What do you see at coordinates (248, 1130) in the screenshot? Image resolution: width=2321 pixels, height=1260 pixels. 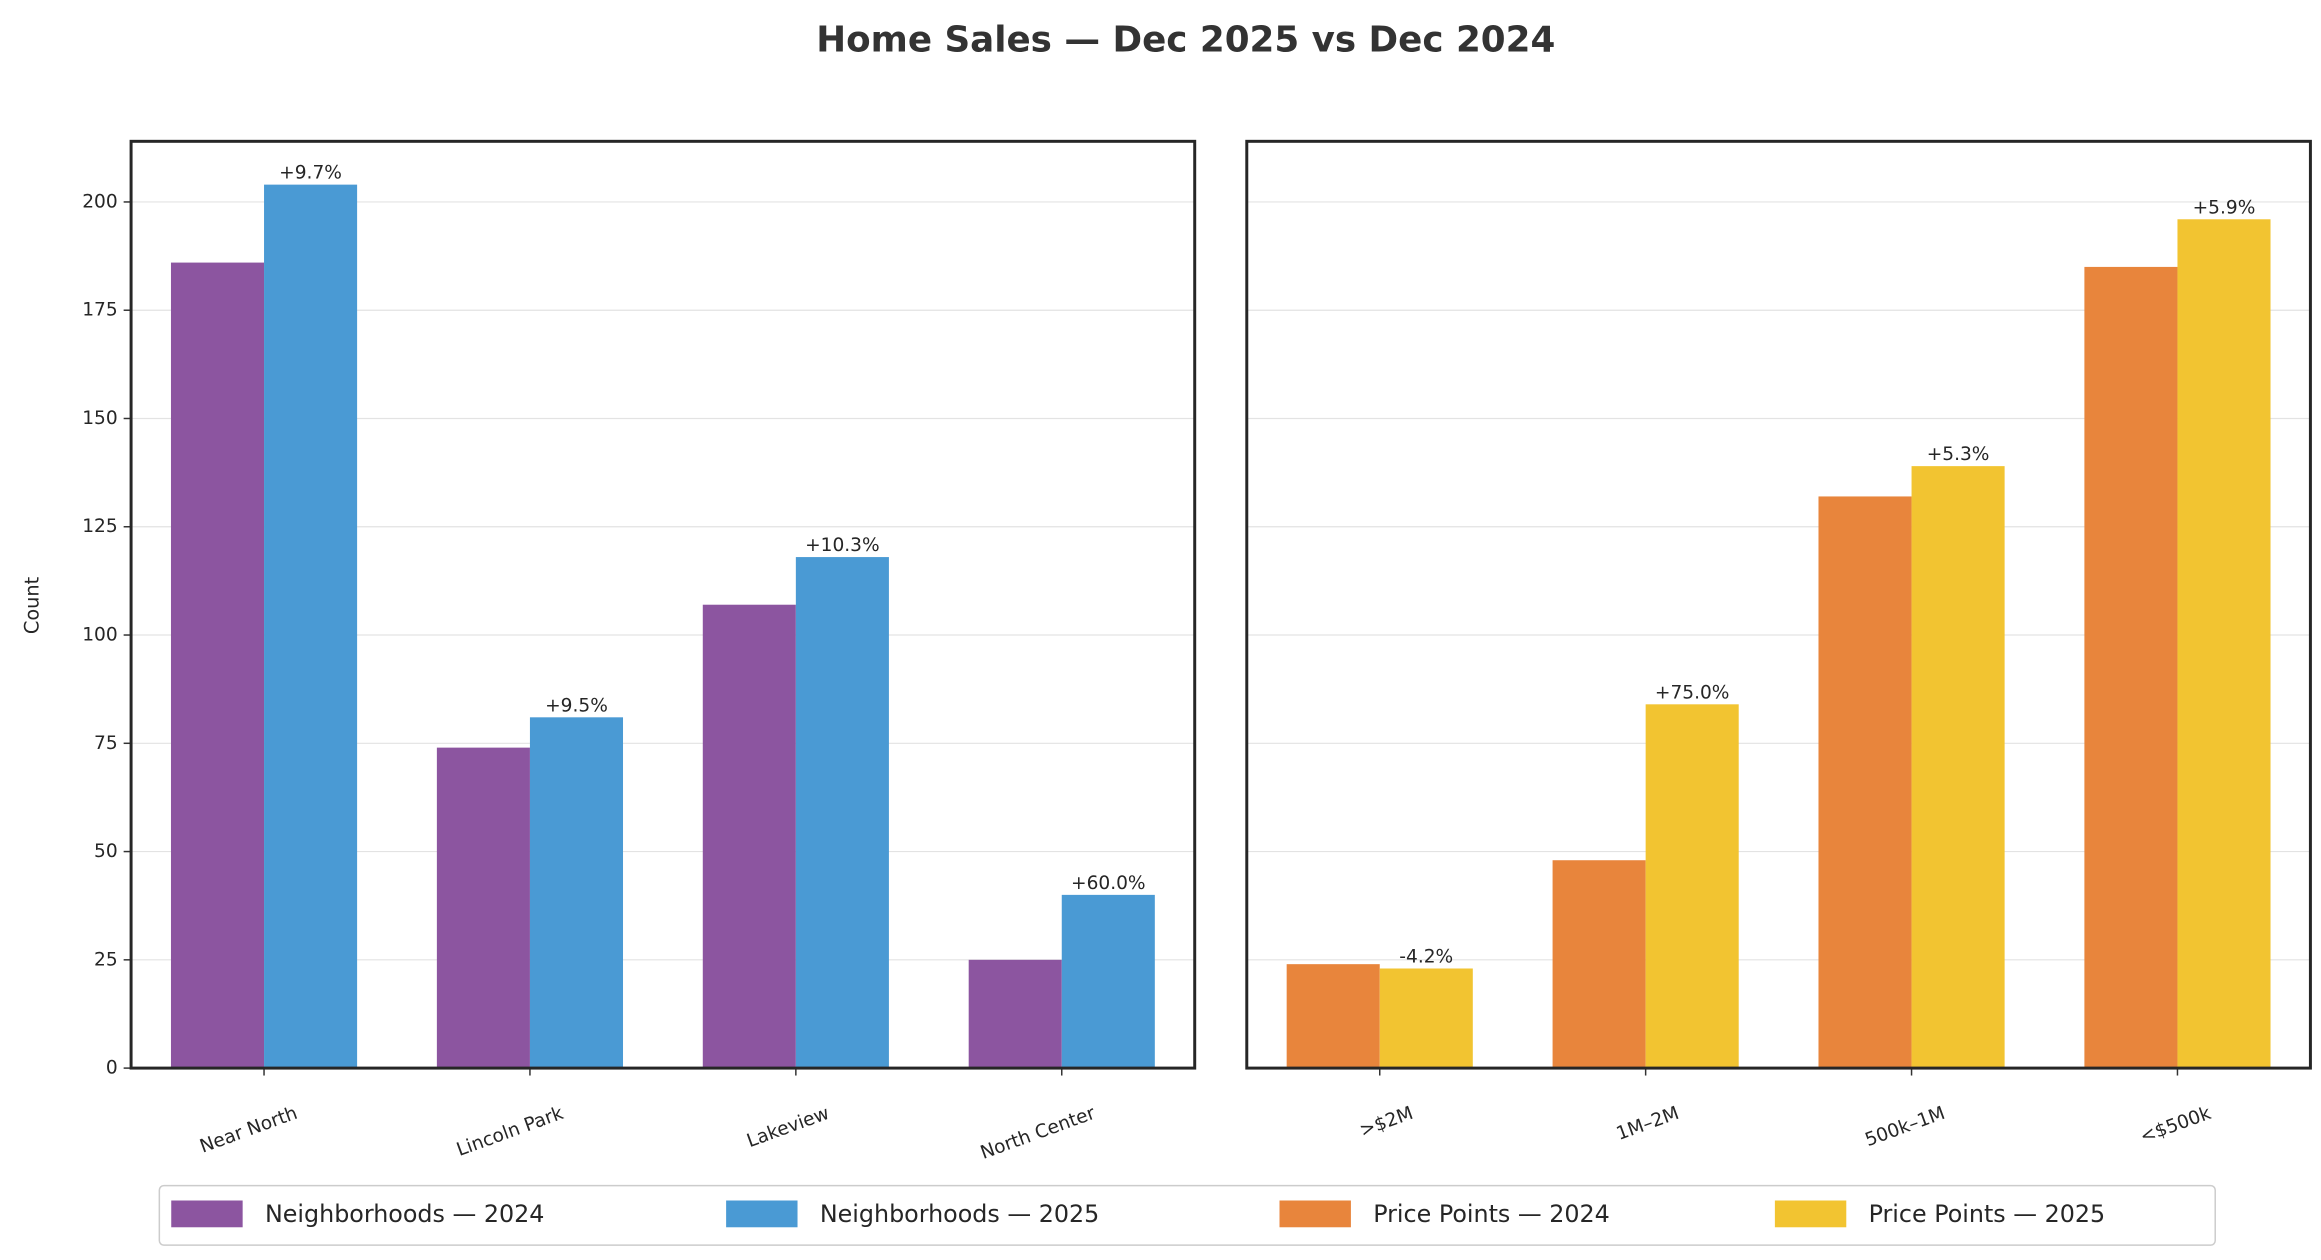 I see `x-tick-label: Near North` at bounding box center [248, 1130].